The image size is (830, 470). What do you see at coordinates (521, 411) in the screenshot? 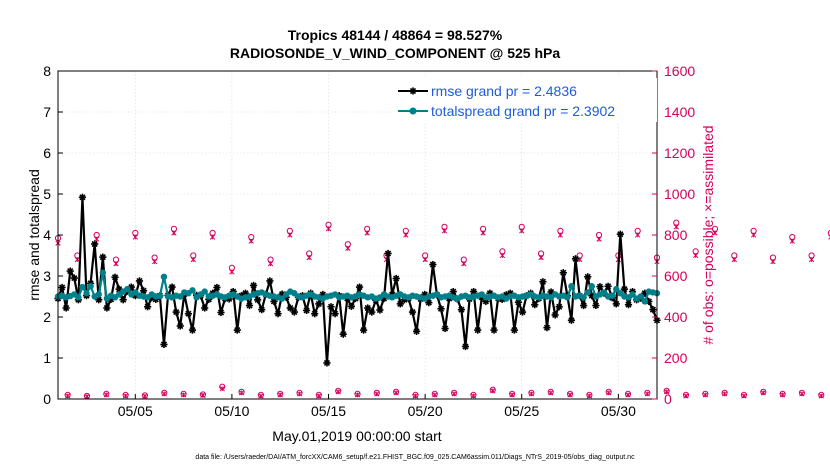
I see `x-tick-label: 05/25` at bounding box center [521, 411].